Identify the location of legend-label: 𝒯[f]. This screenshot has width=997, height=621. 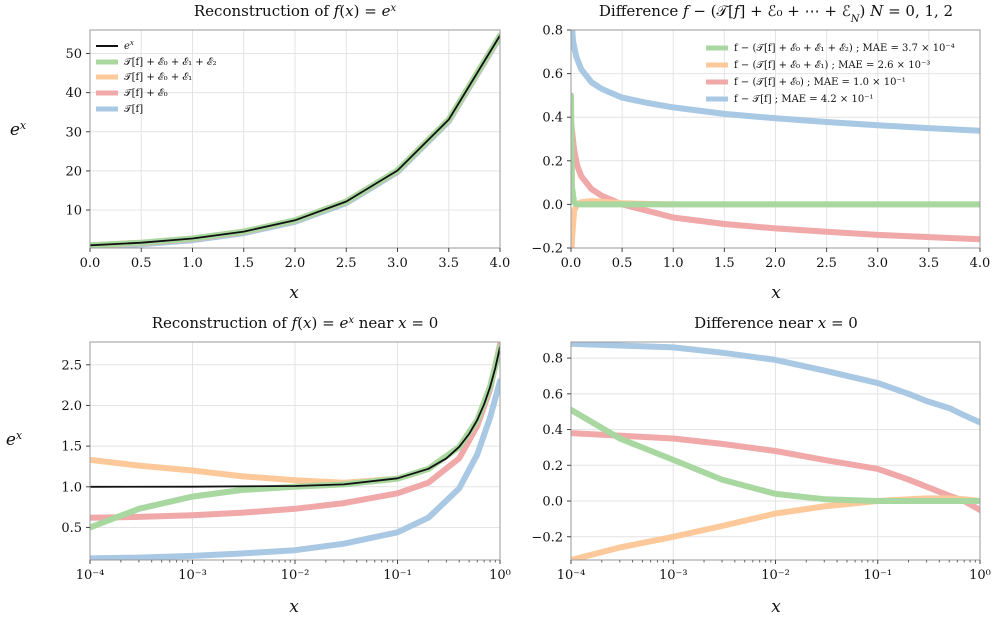
(133, 109).